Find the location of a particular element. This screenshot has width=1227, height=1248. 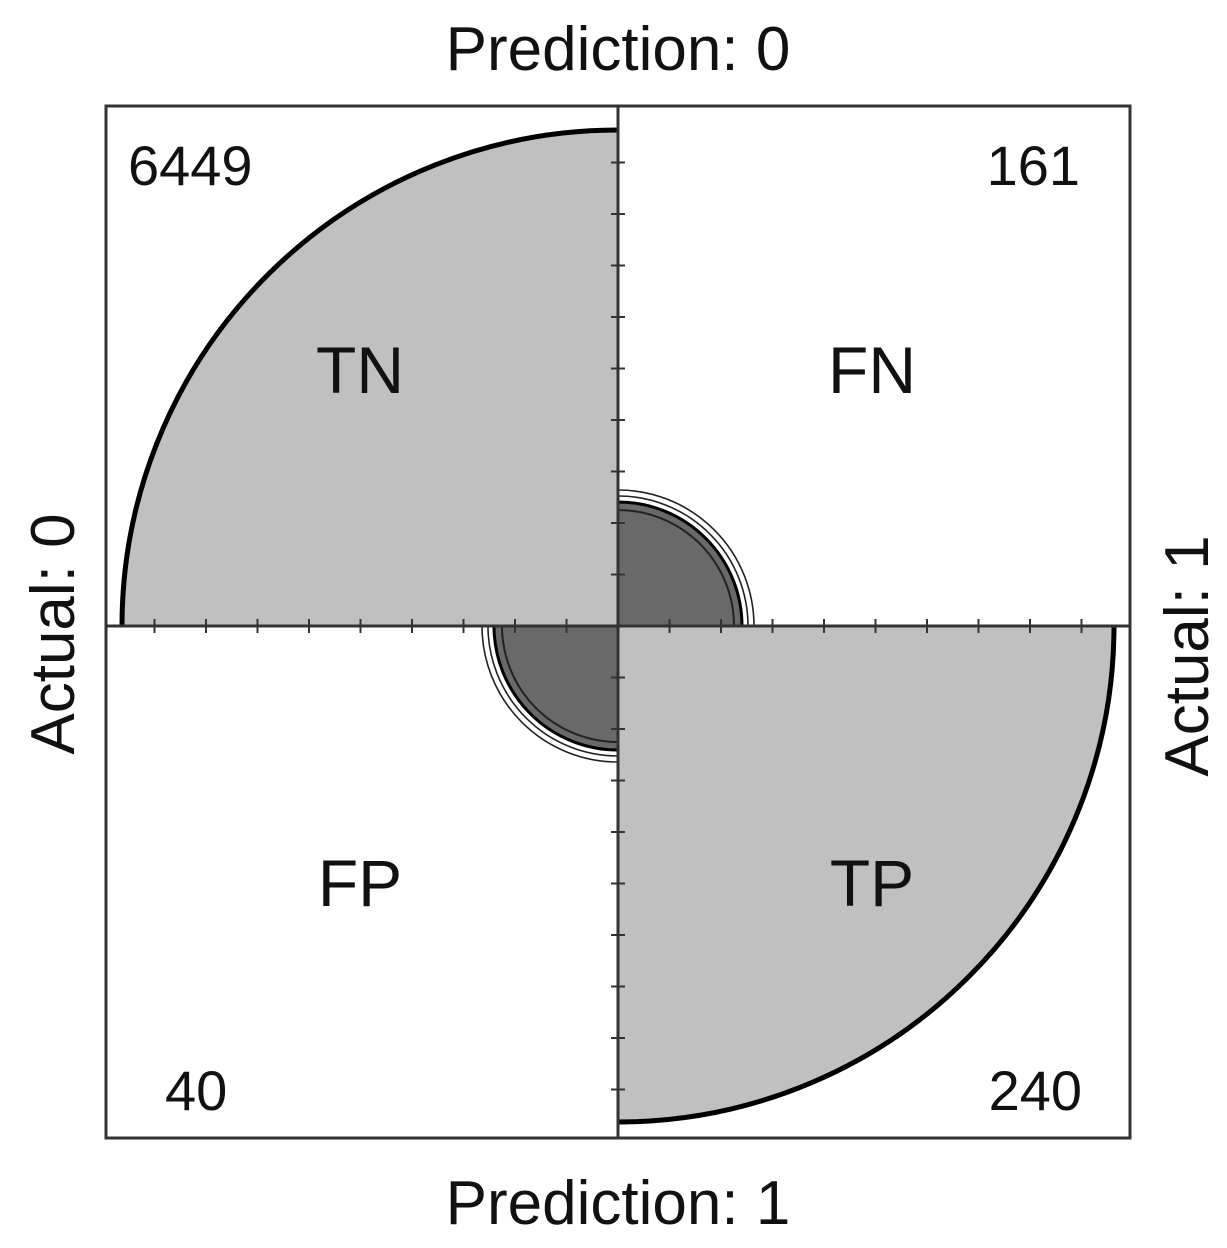

fp-label: FP is located at coordinates (360, 883).